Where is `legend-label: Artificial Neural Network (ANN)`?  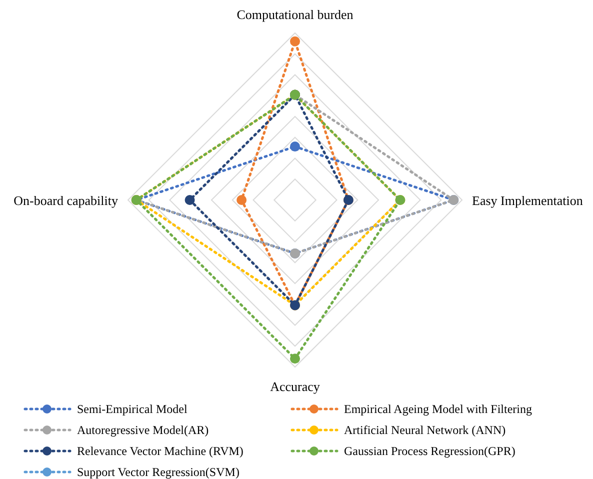 legend-label: Artificial Neural Network (ANN) is located at coordinates (425, 430).